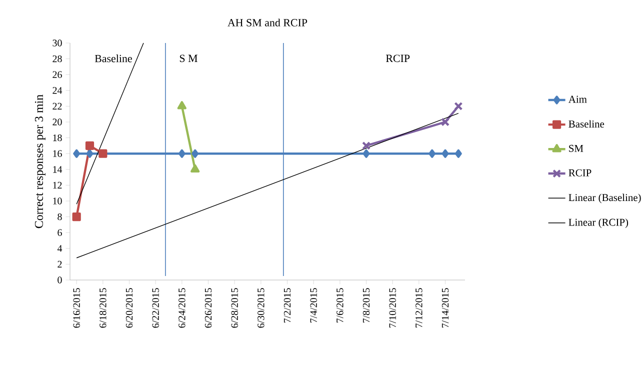  I want to click on y-tick-label: 6, so click(60, 232).